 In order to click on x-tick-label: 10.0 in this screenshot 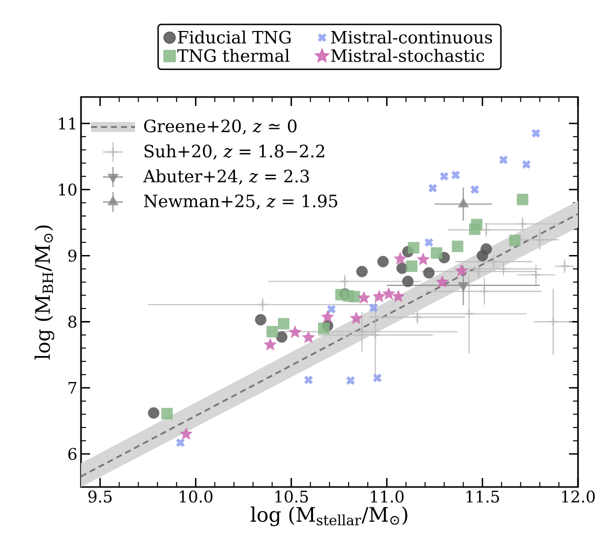, I will do `click(196, 496)`.